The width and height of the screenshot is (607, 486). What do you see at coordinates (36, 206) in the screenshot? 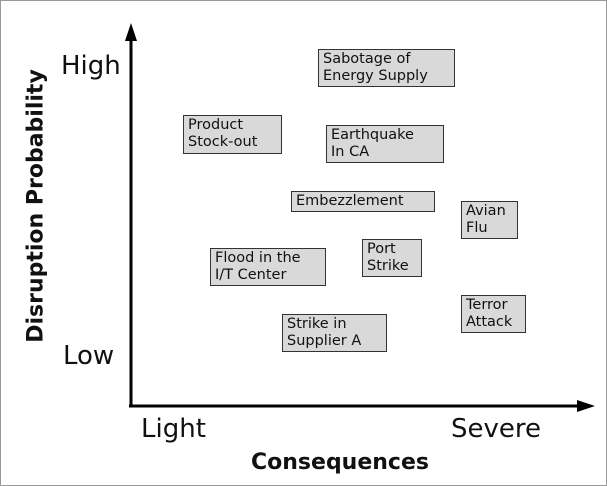
I see `y-title: Disruption Probability` at bounding box center [36, 206].